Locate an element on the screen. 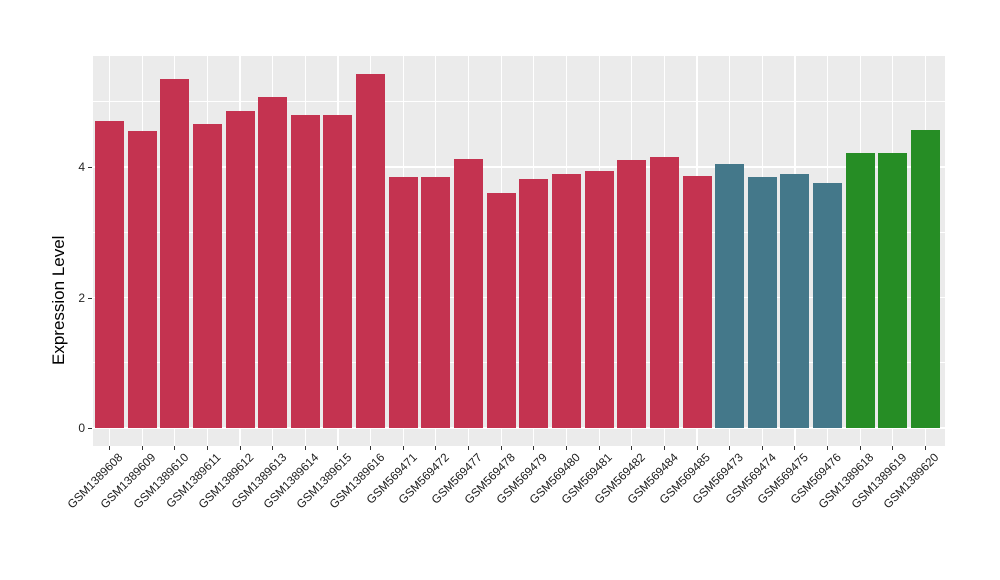 This screenshot has width=1000, height=580. y-axis-tick-label: 2 is located at coordinates (81, 297).